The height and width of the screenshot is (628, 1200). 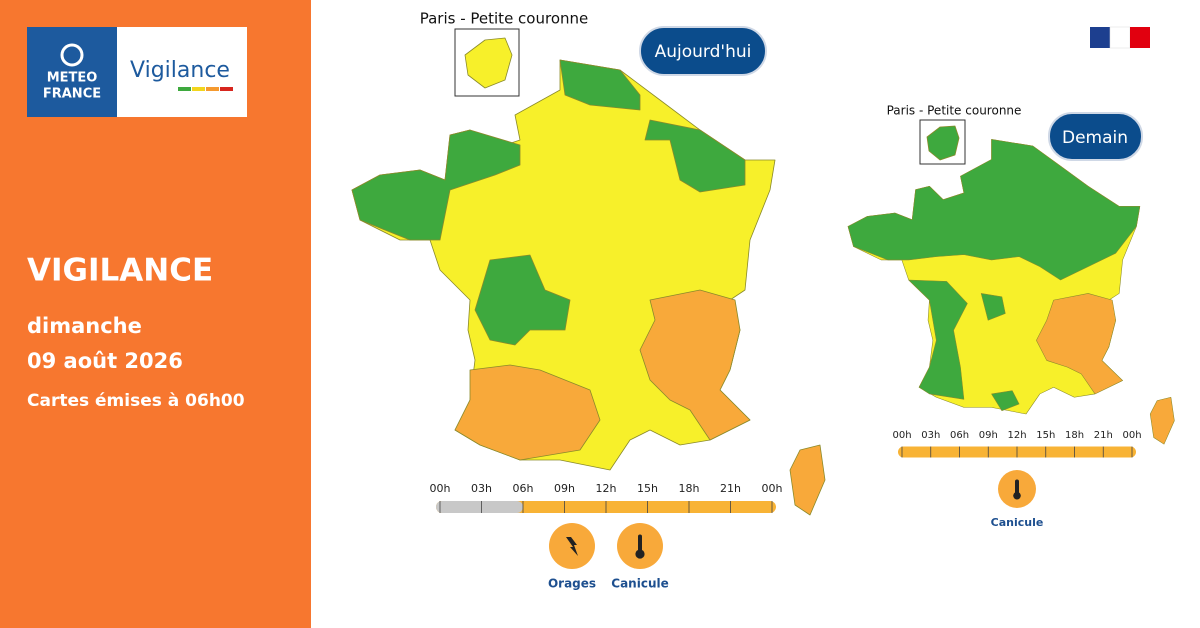 What do you see at coordinates (136, 401) in the screenshot?
I see `sidebar-issued: Cartes émises à 06h00` at bounding box center [136, 401].